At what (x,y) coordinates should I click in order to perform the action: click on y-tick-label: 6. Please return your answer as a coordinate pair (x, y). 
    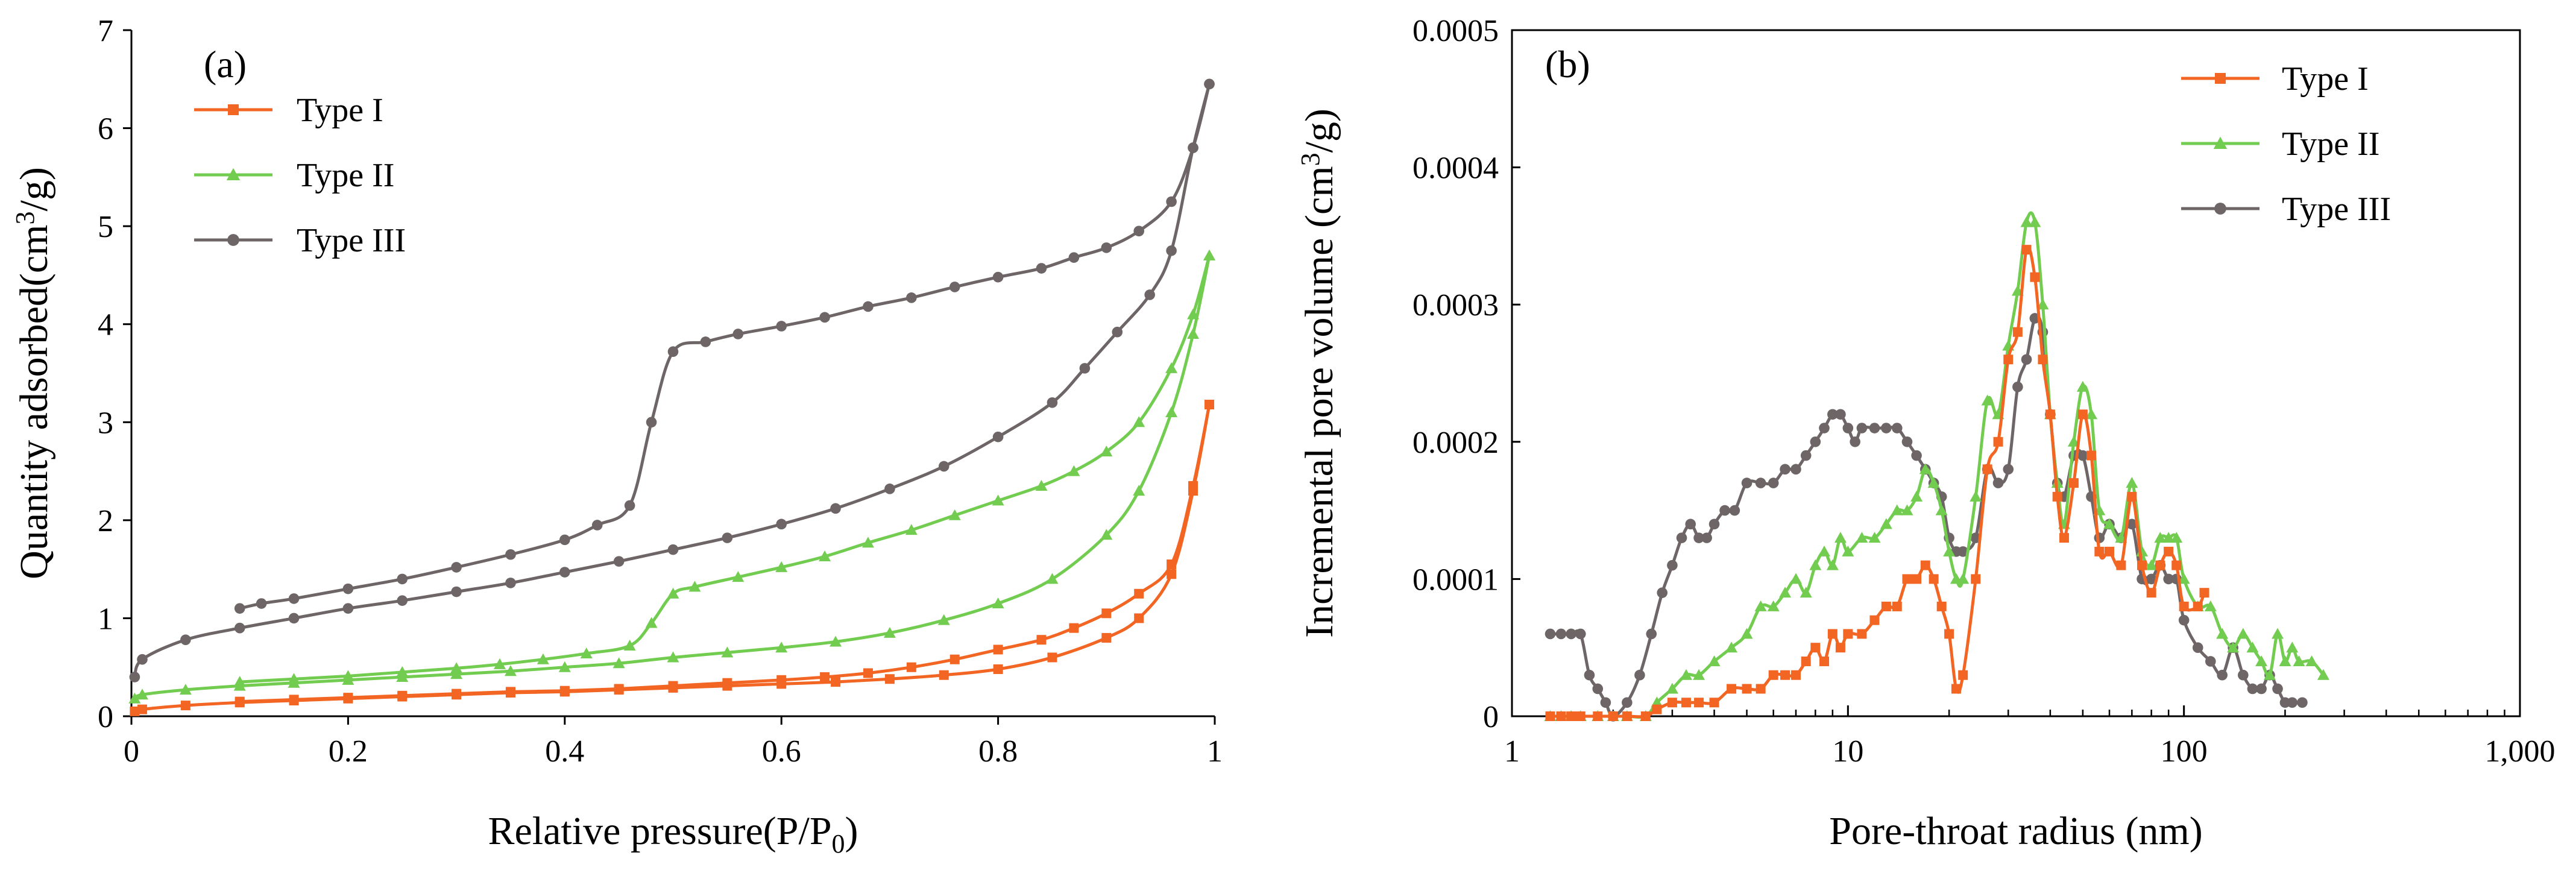
    Looking at the image, I should click on (105, 129).